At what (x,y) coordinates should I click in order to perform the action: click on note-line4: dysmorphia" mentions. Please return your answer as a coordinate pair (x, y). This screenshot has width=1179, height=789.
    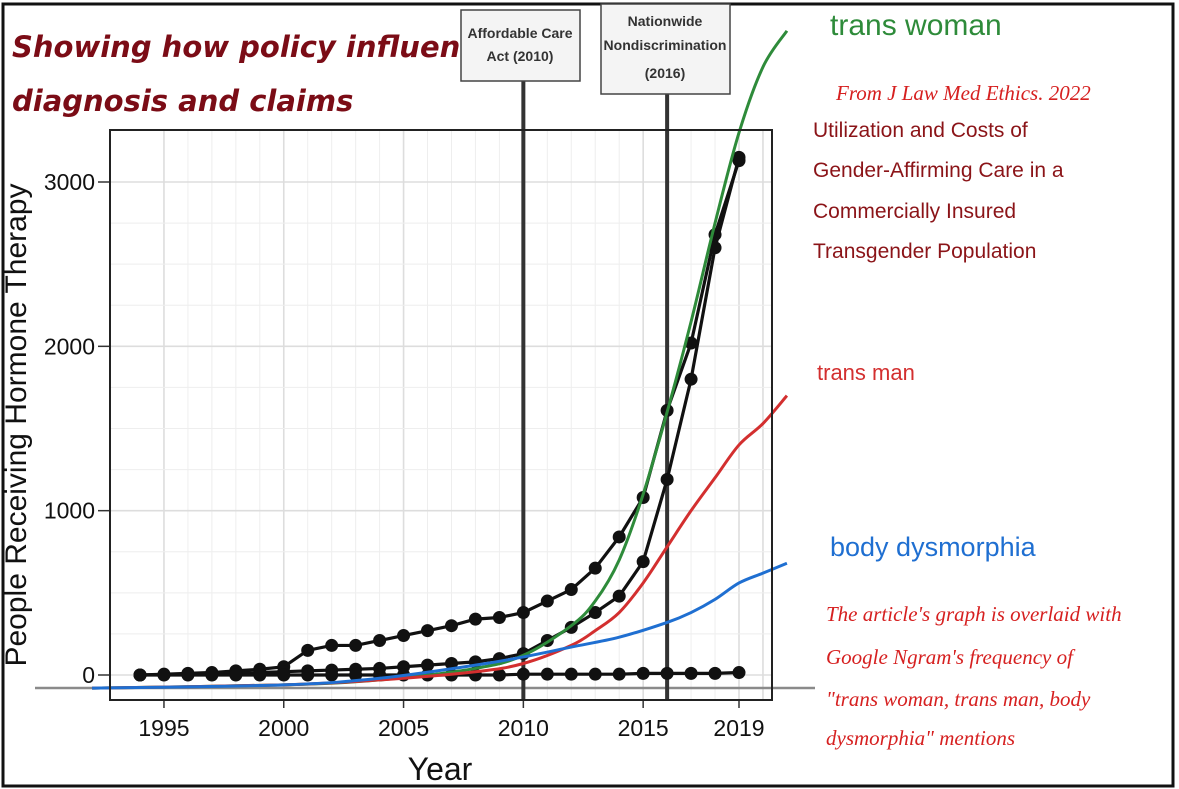
    Looking at the image, I should click on (920, 738).